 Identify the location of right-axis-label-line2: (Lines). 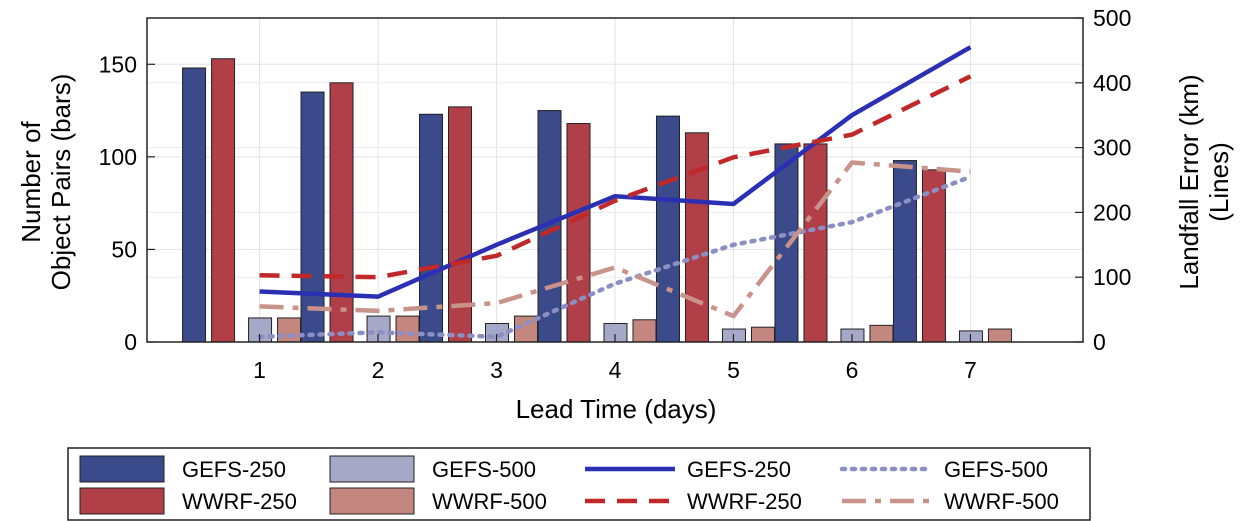
(1219, 181).